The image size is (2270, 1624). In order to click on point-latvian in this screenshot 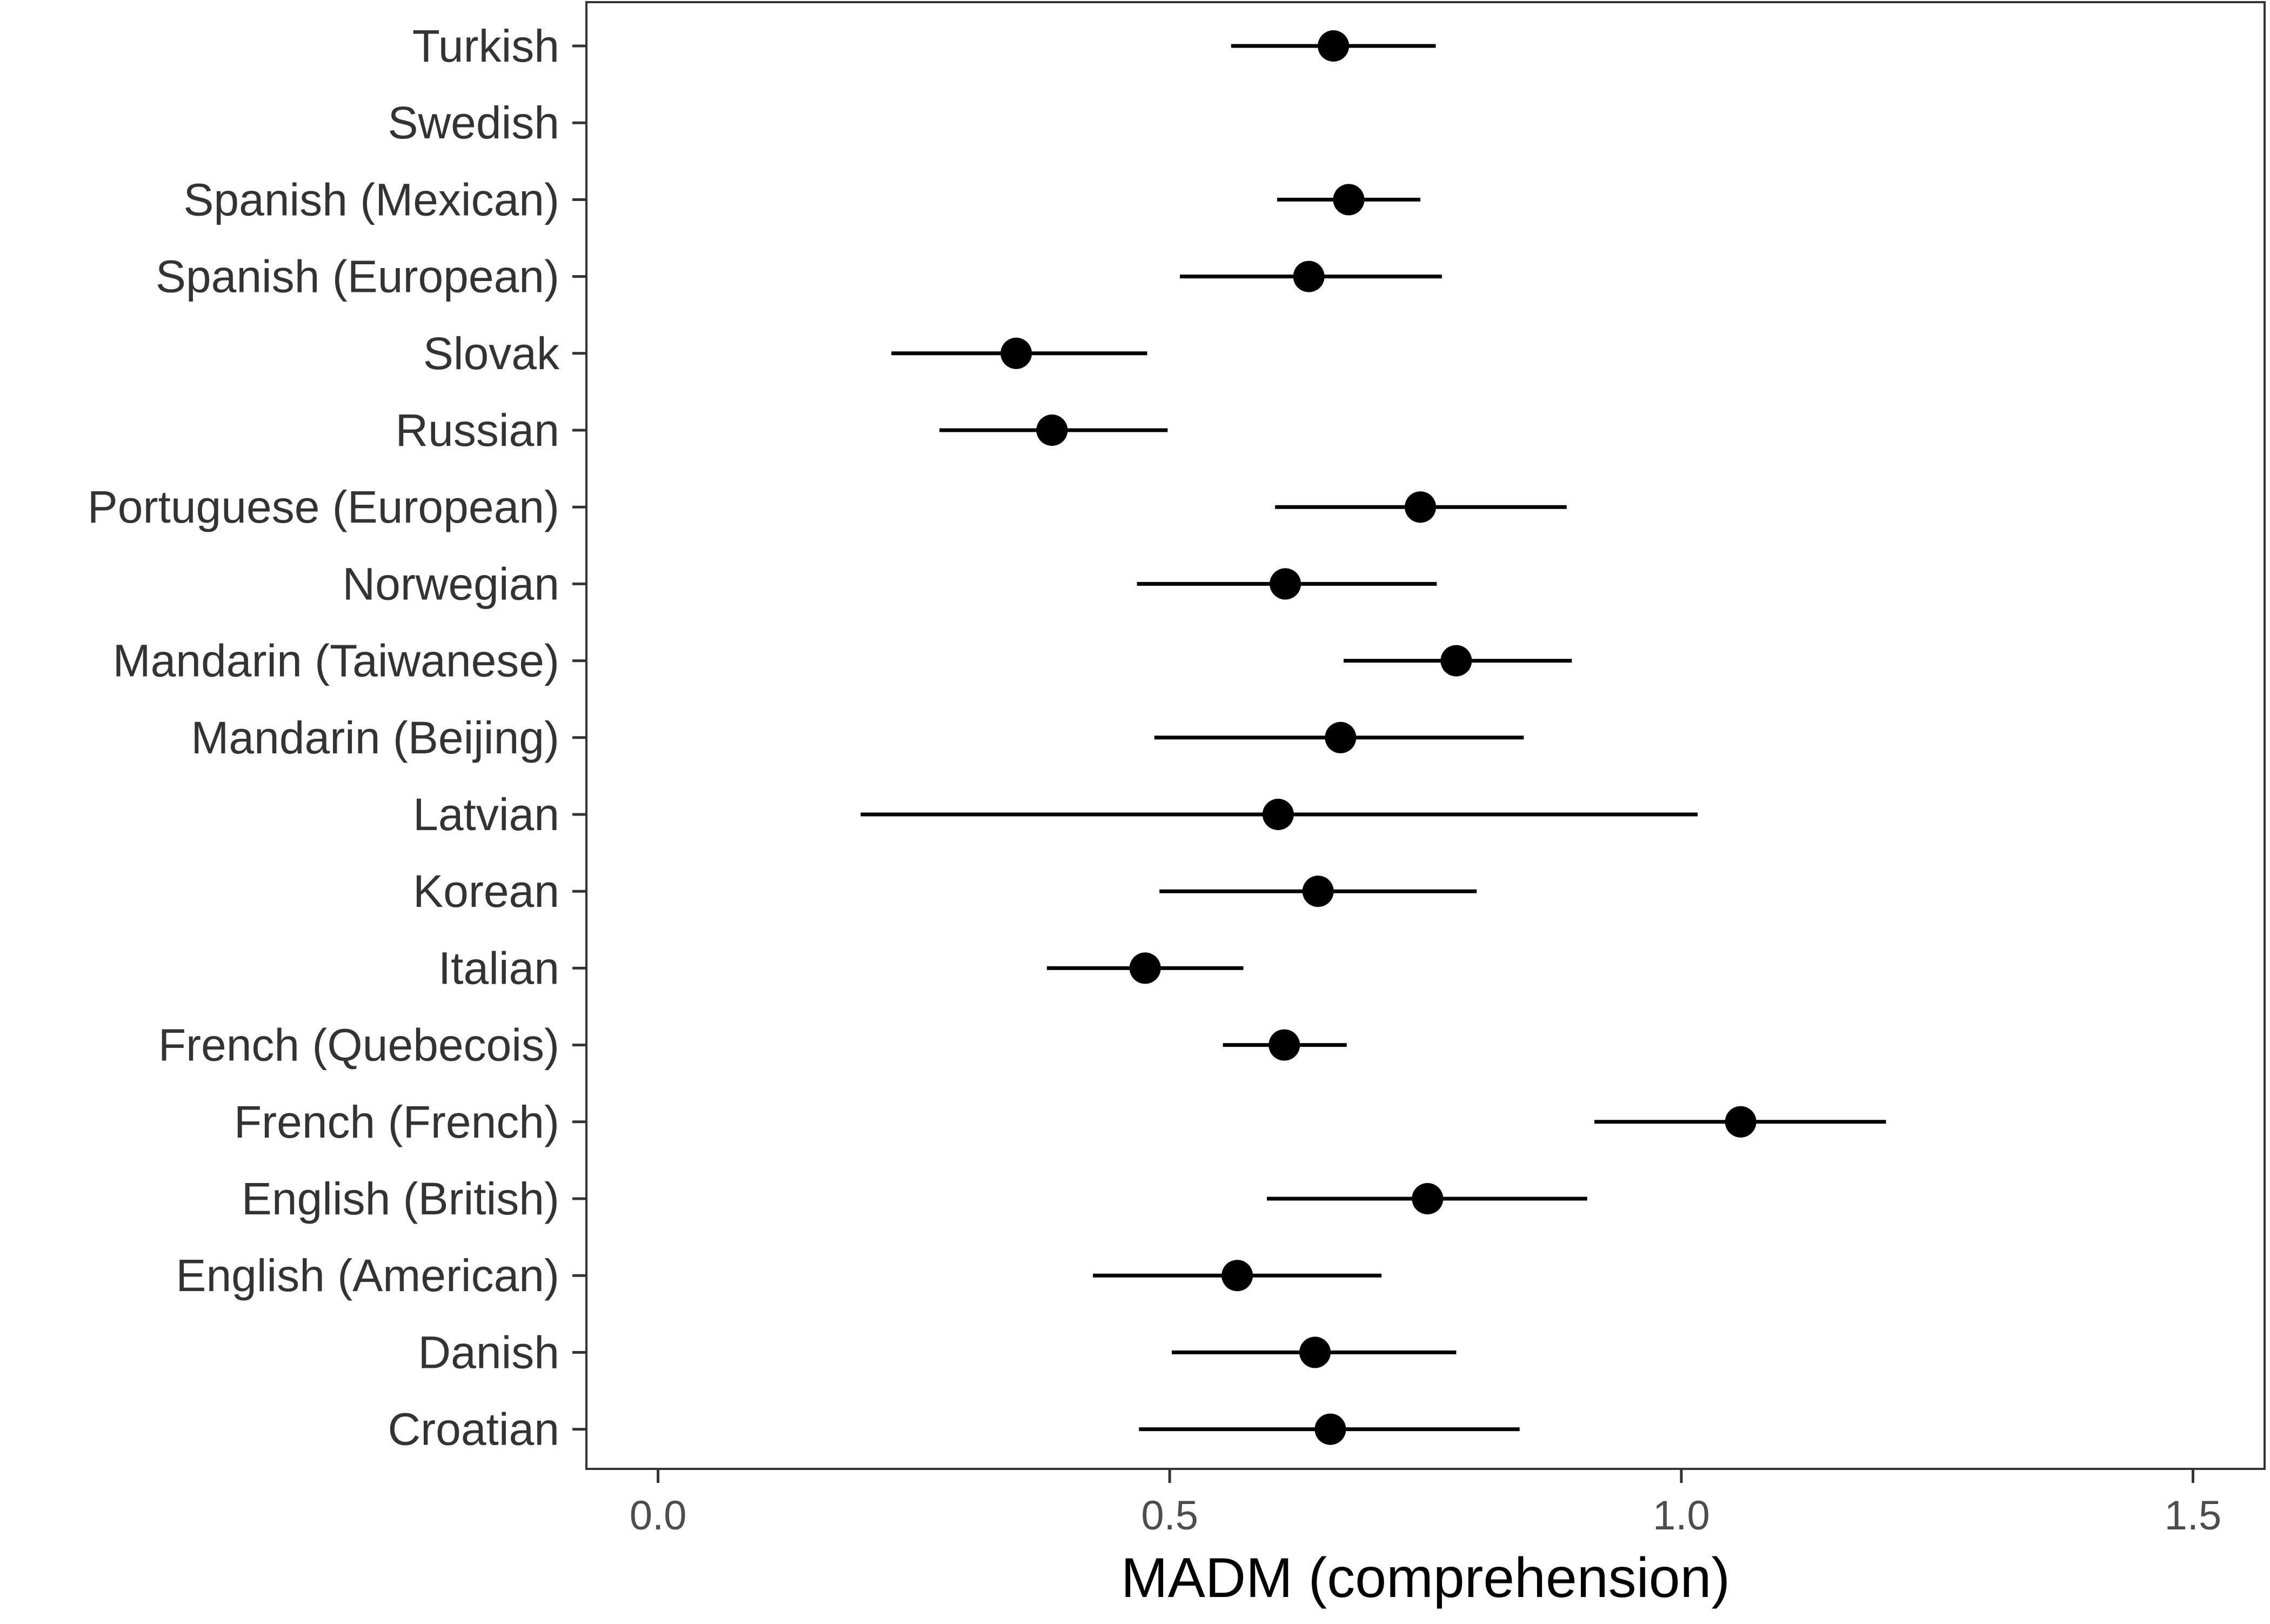, I will do `click(1278, 815)`.